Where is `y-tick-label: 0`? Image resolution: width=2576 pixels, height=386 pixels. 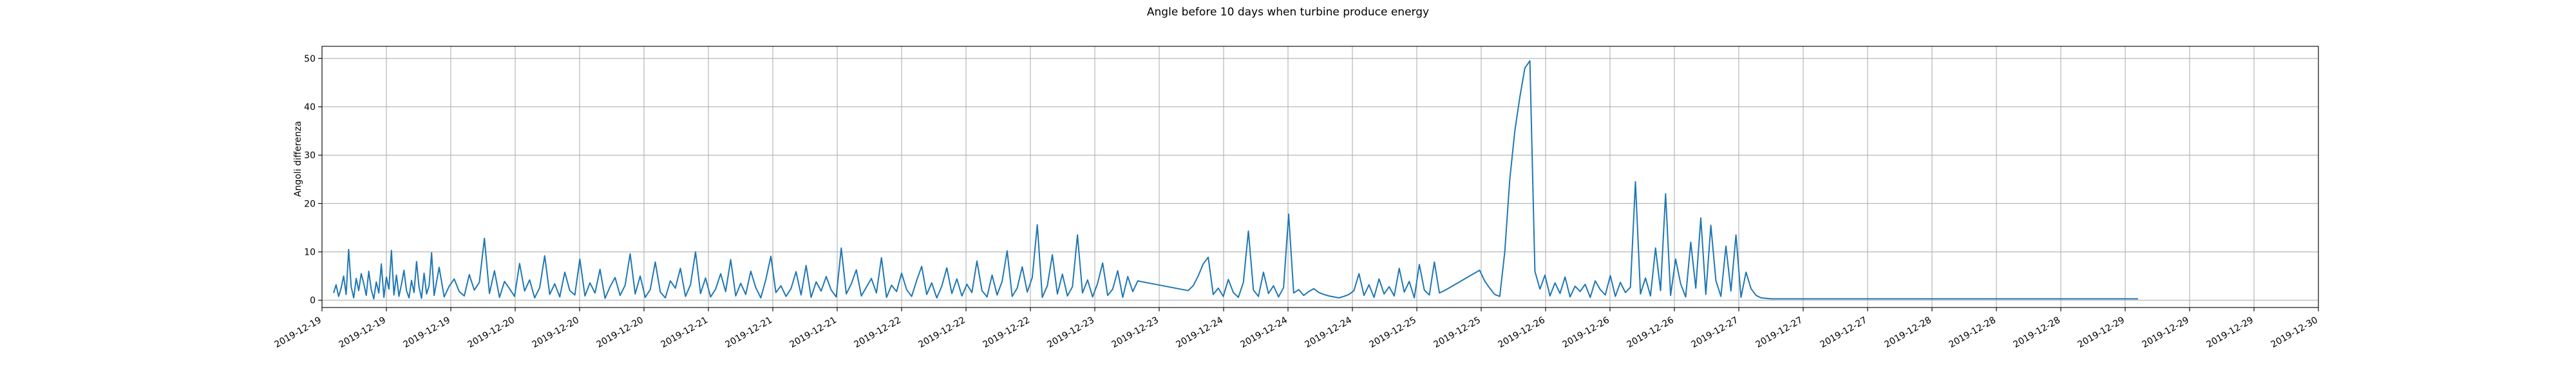
y-tick-label: 0 is located at coordinates (313, 301).